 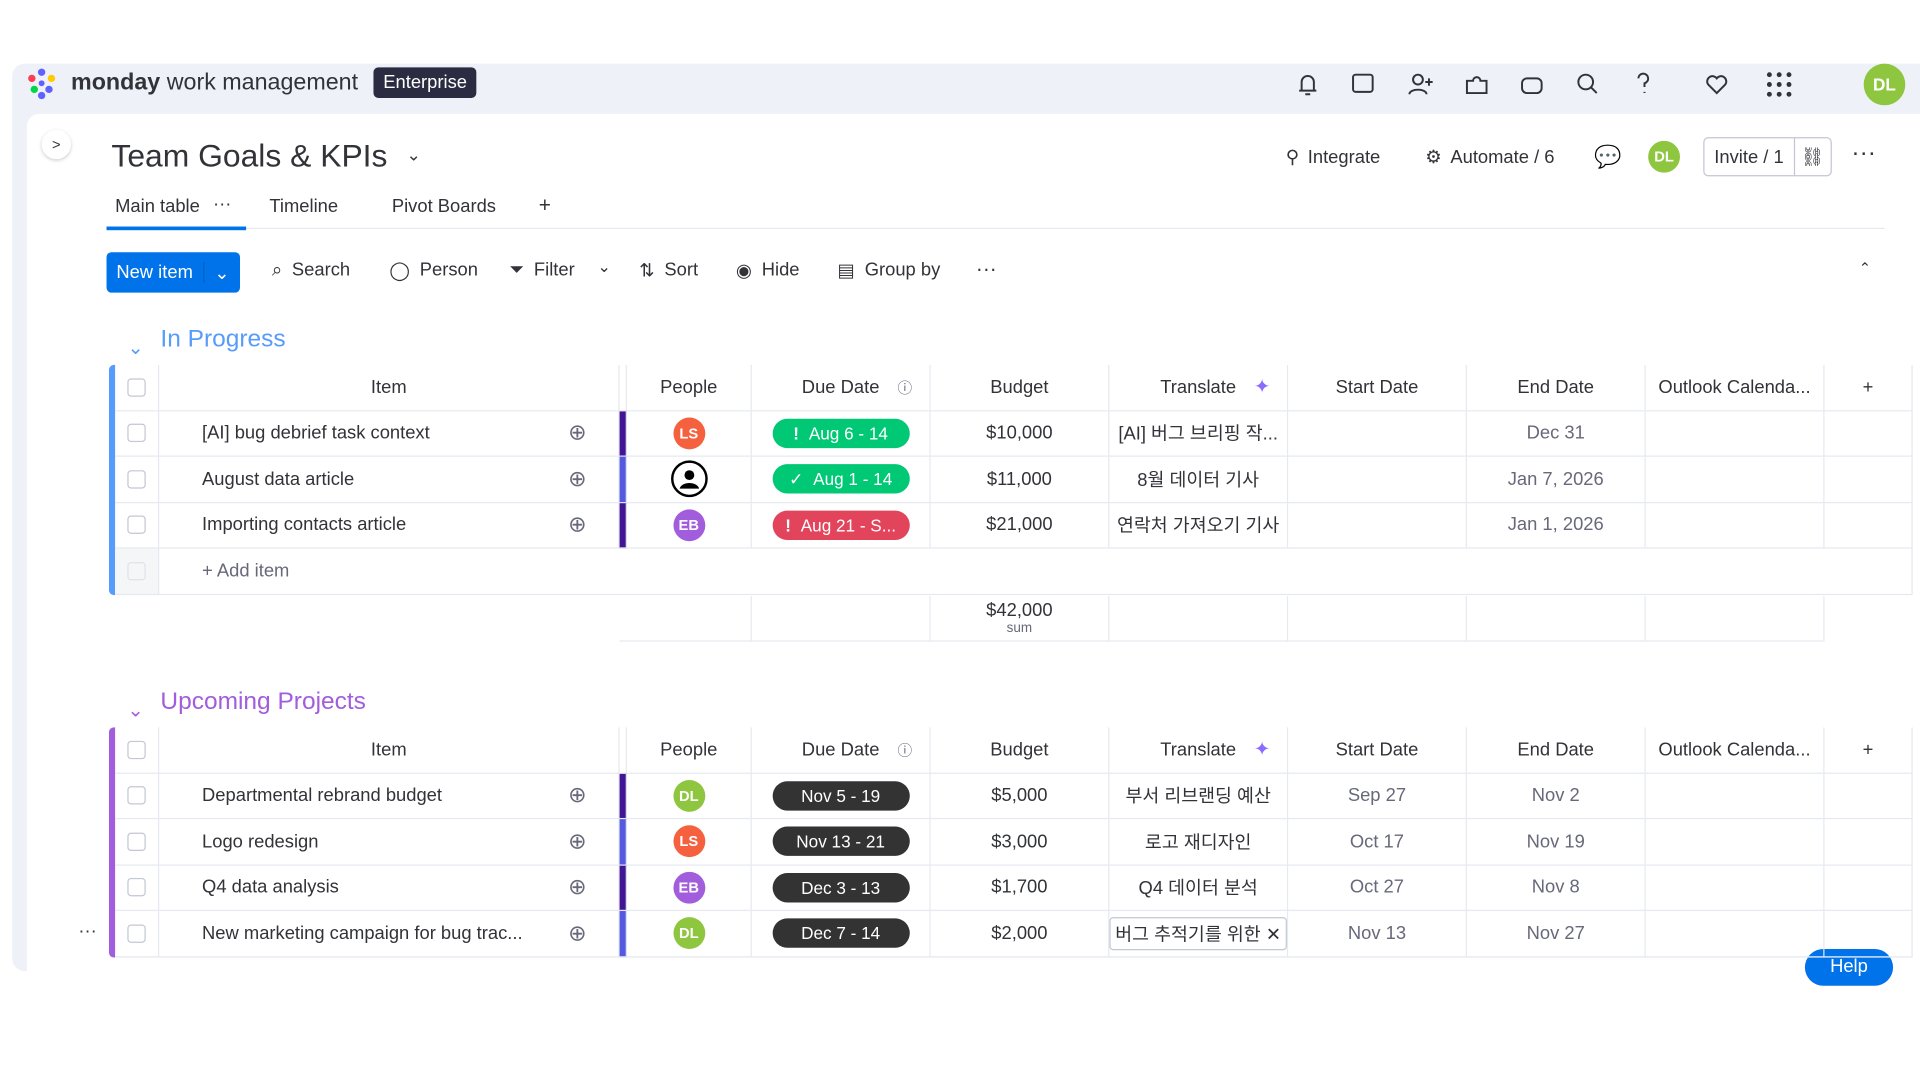 What do you see at coordinates (889, 270) in the screenshot?
I see `tool-group-by: ▤ Group by` at bounding box center [889, 270].